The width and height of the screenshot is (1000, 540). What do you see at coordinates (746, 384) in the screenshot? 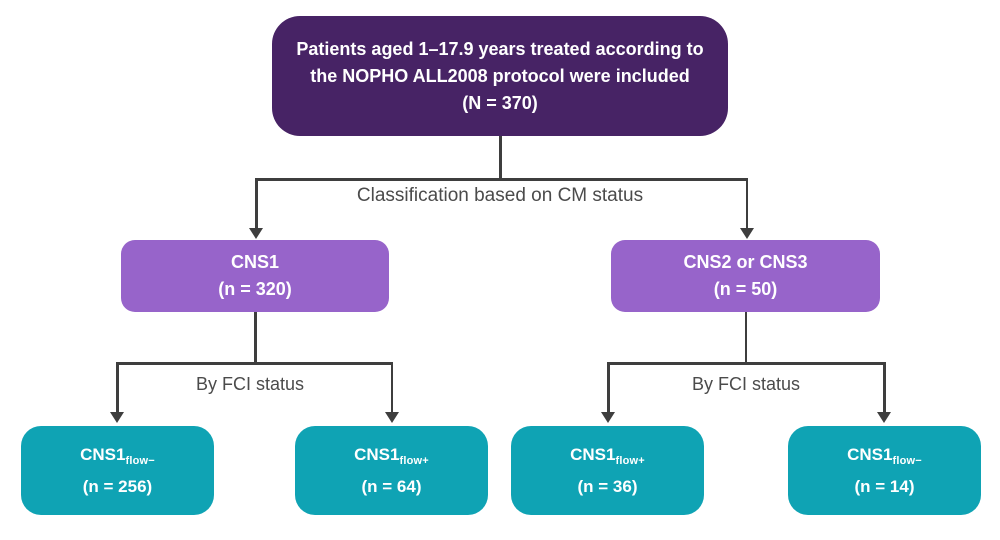
I see `fci-status-label-right: By FCI status` at bounding box center [746, 384].